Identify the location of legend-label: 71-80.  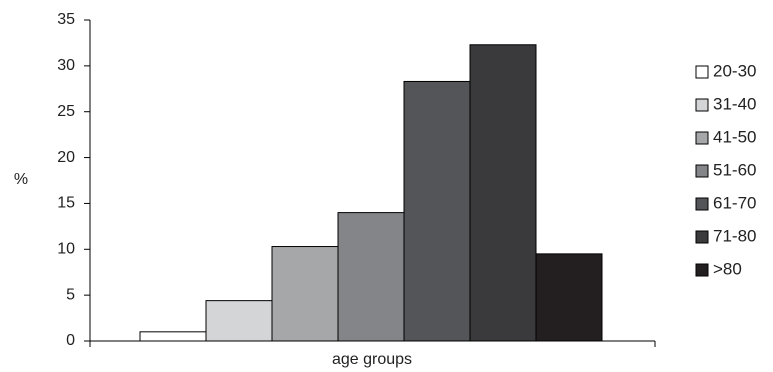
(734, 235).